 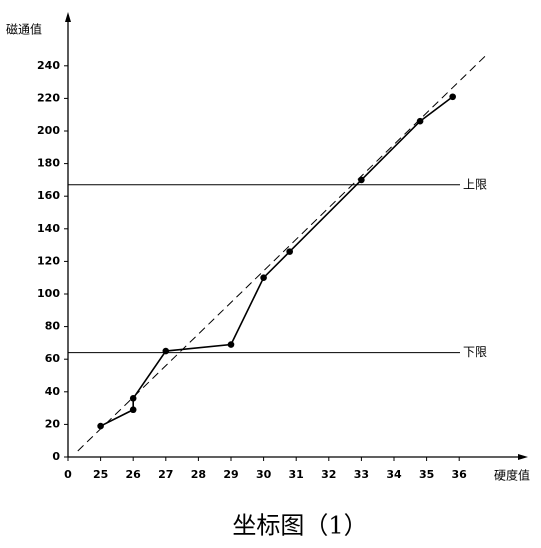 What do you see at coordinates (299, 526) in the screenshot?
I see `caption: 坐标图（1）` at bounding box center [299, 526].